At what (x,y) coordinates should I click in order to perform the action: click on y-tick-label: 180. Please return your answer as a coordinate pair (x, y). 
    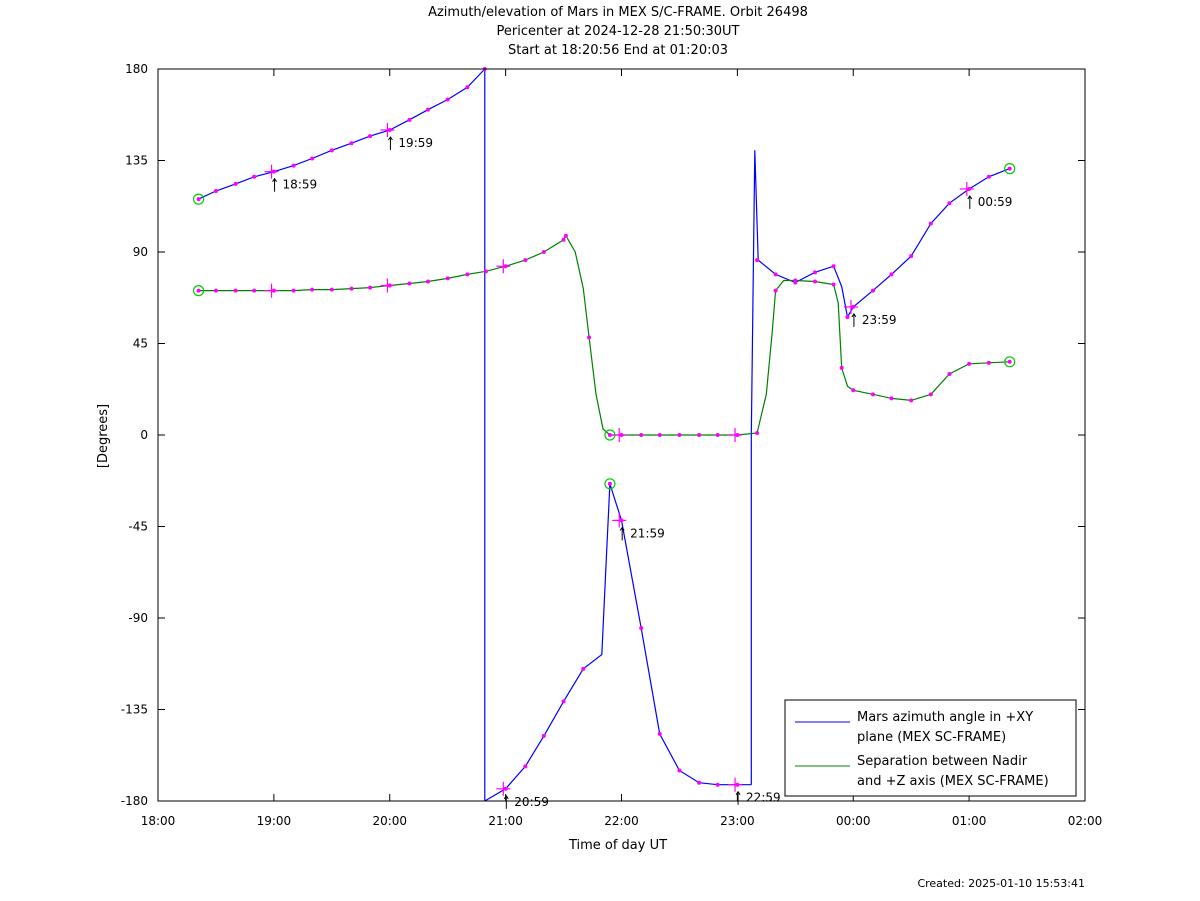
    Looking at the image, I should click on (136, 69).